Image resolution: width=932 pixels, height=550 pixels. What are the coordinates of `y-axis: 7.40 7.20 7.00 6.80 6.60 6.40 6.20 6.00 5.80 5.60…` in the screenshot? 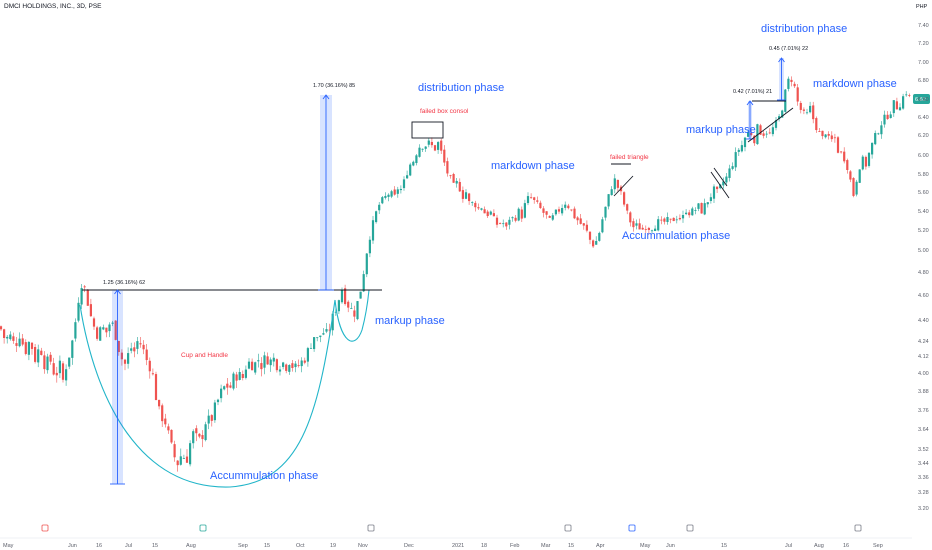 It's located at (923, 267).